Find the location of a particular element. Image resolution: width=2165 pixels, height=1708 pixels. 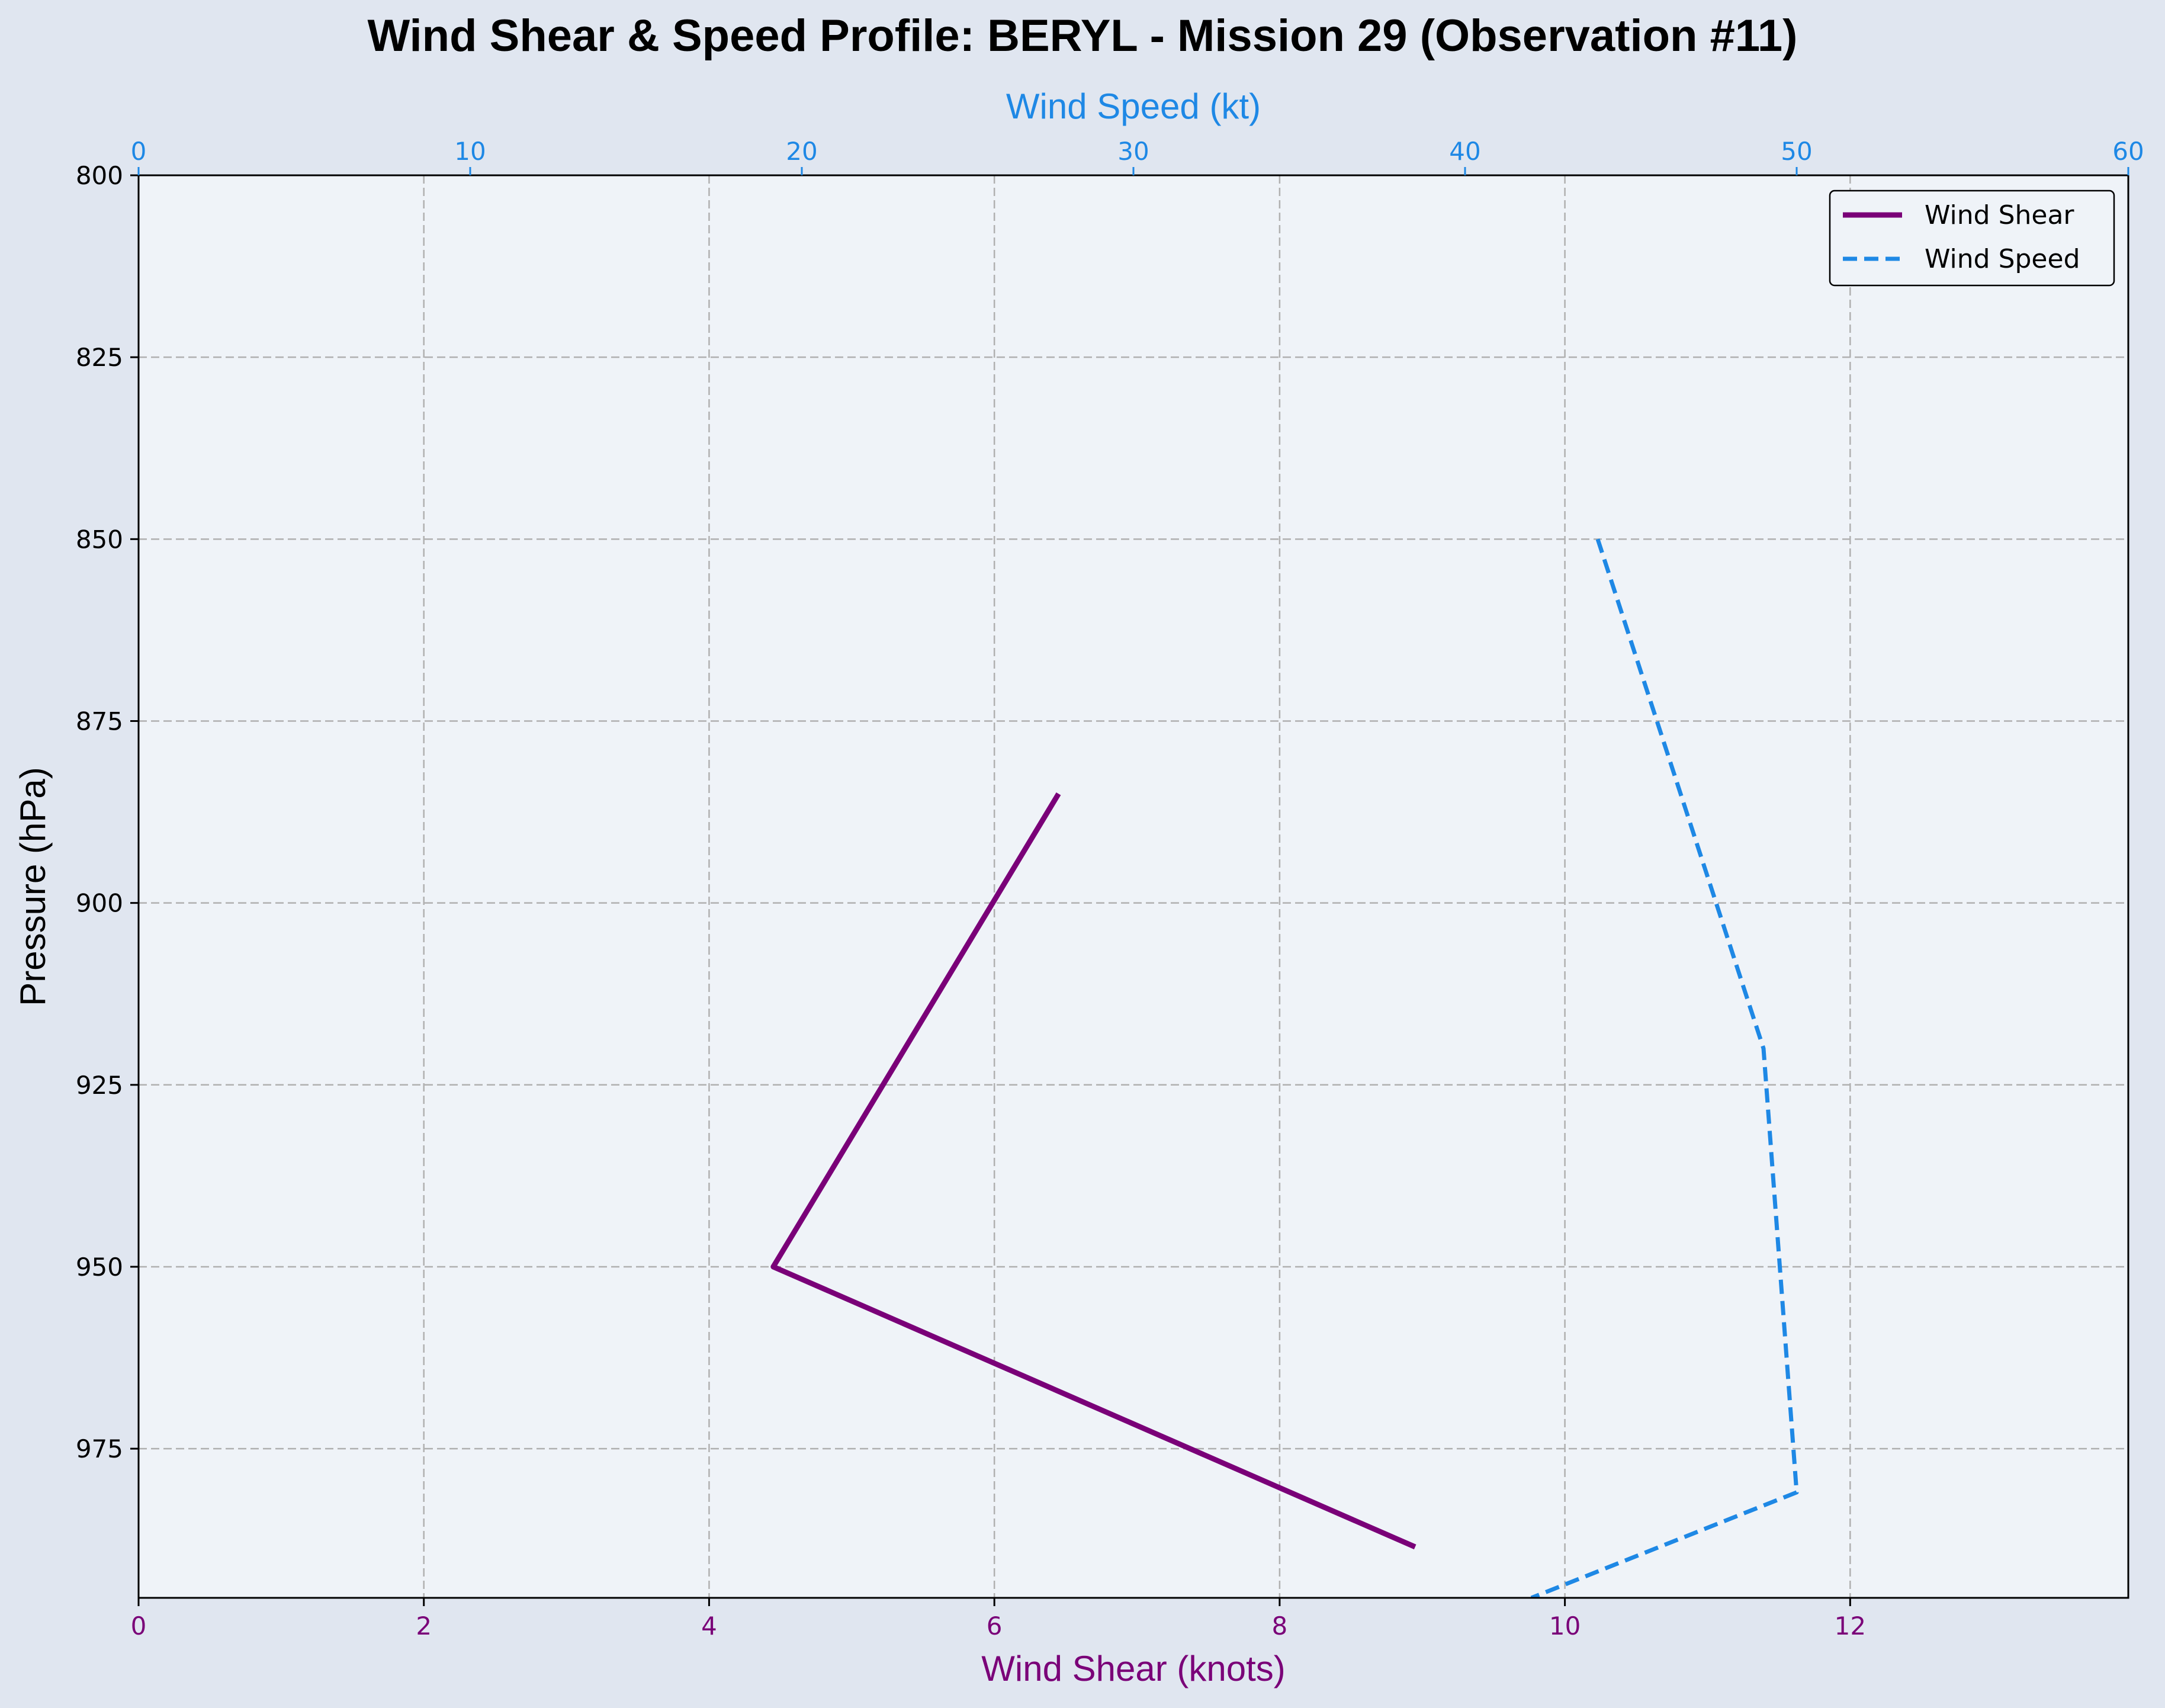

legend-label-wind-speed: Wind Speed is located at coordinates (2003, 259).